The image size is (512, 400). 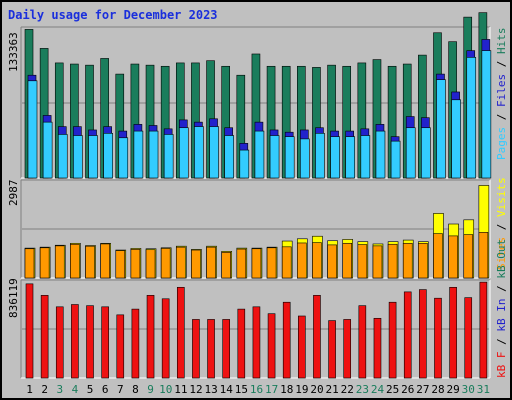 I want to click on chart-title: Daily usage for December 2023, so click(x=113, y=15).